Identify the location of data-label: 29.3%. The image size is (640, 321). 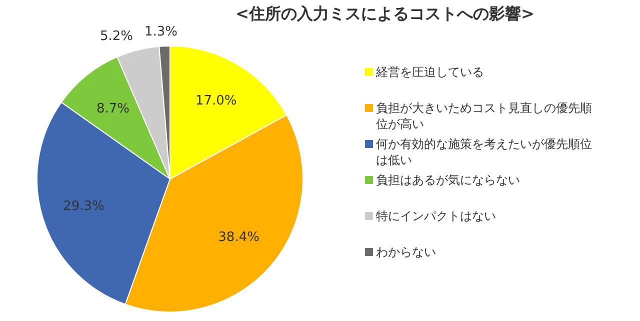
(83, 206).